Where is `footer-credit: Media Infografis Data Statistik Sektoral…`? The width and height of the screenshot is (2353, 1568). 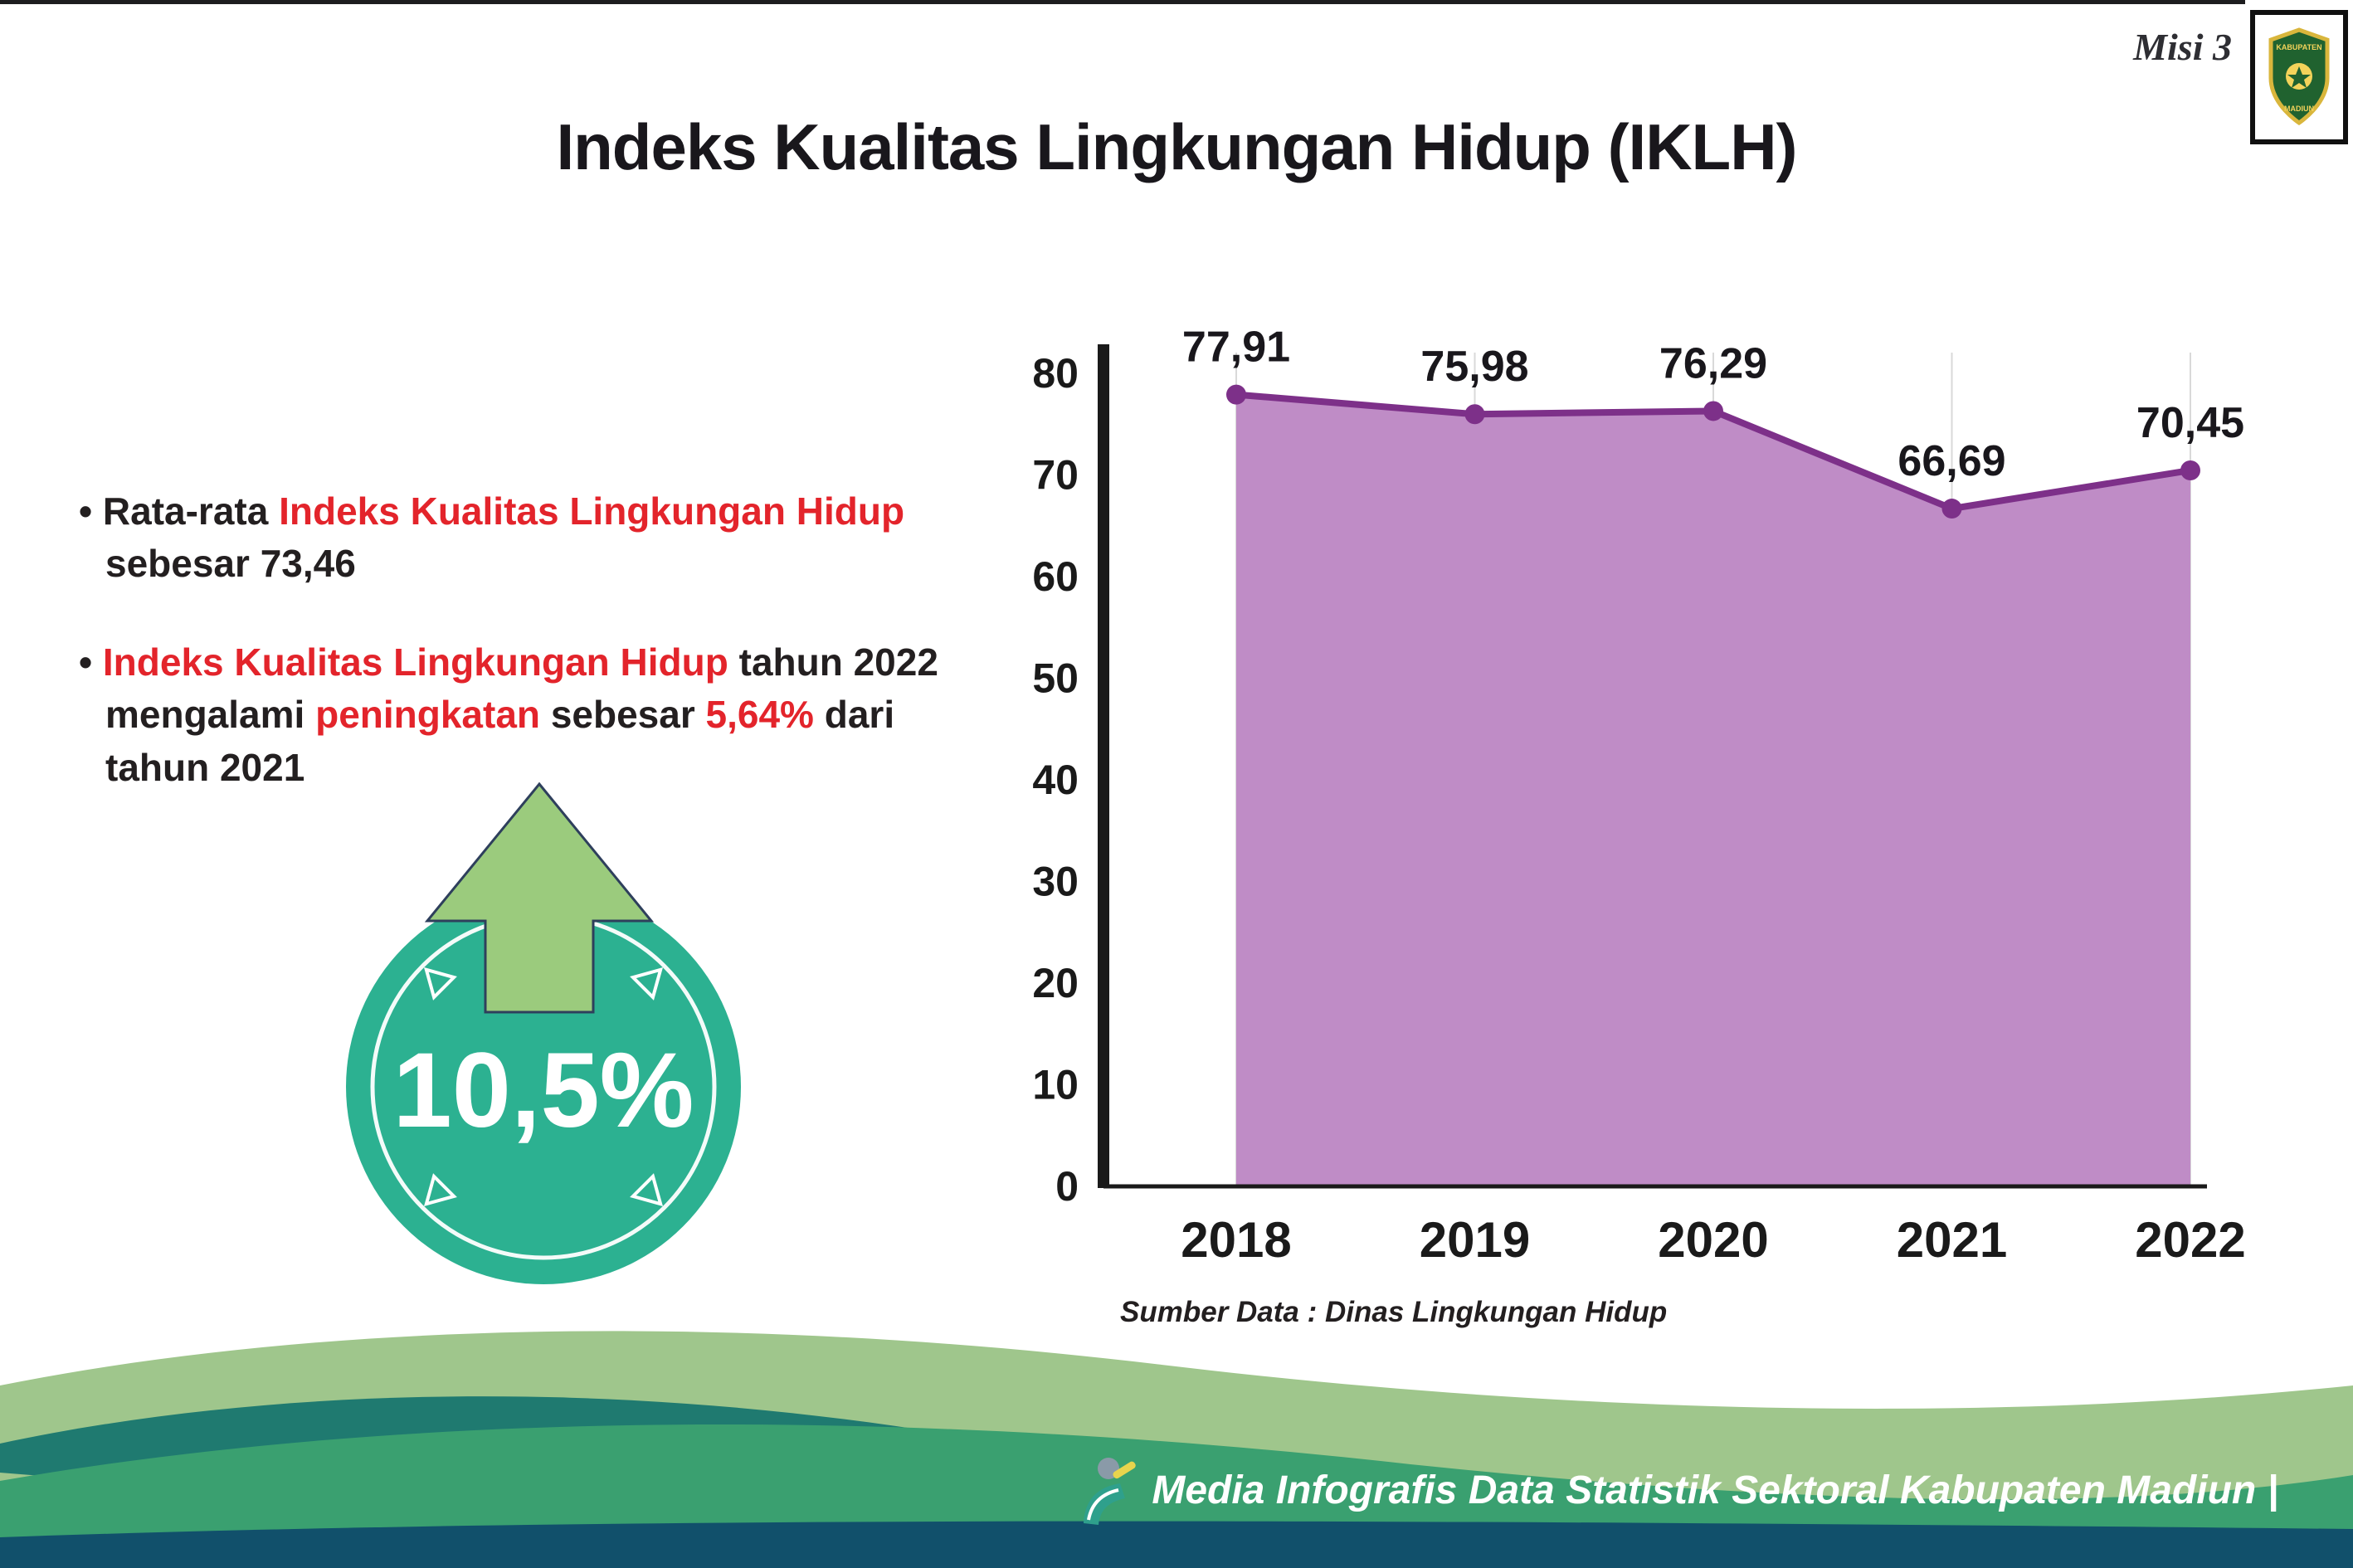
footer-credit: Media Infografis Data Statistik Sektoral… is located at coordinates (1676, 1490).